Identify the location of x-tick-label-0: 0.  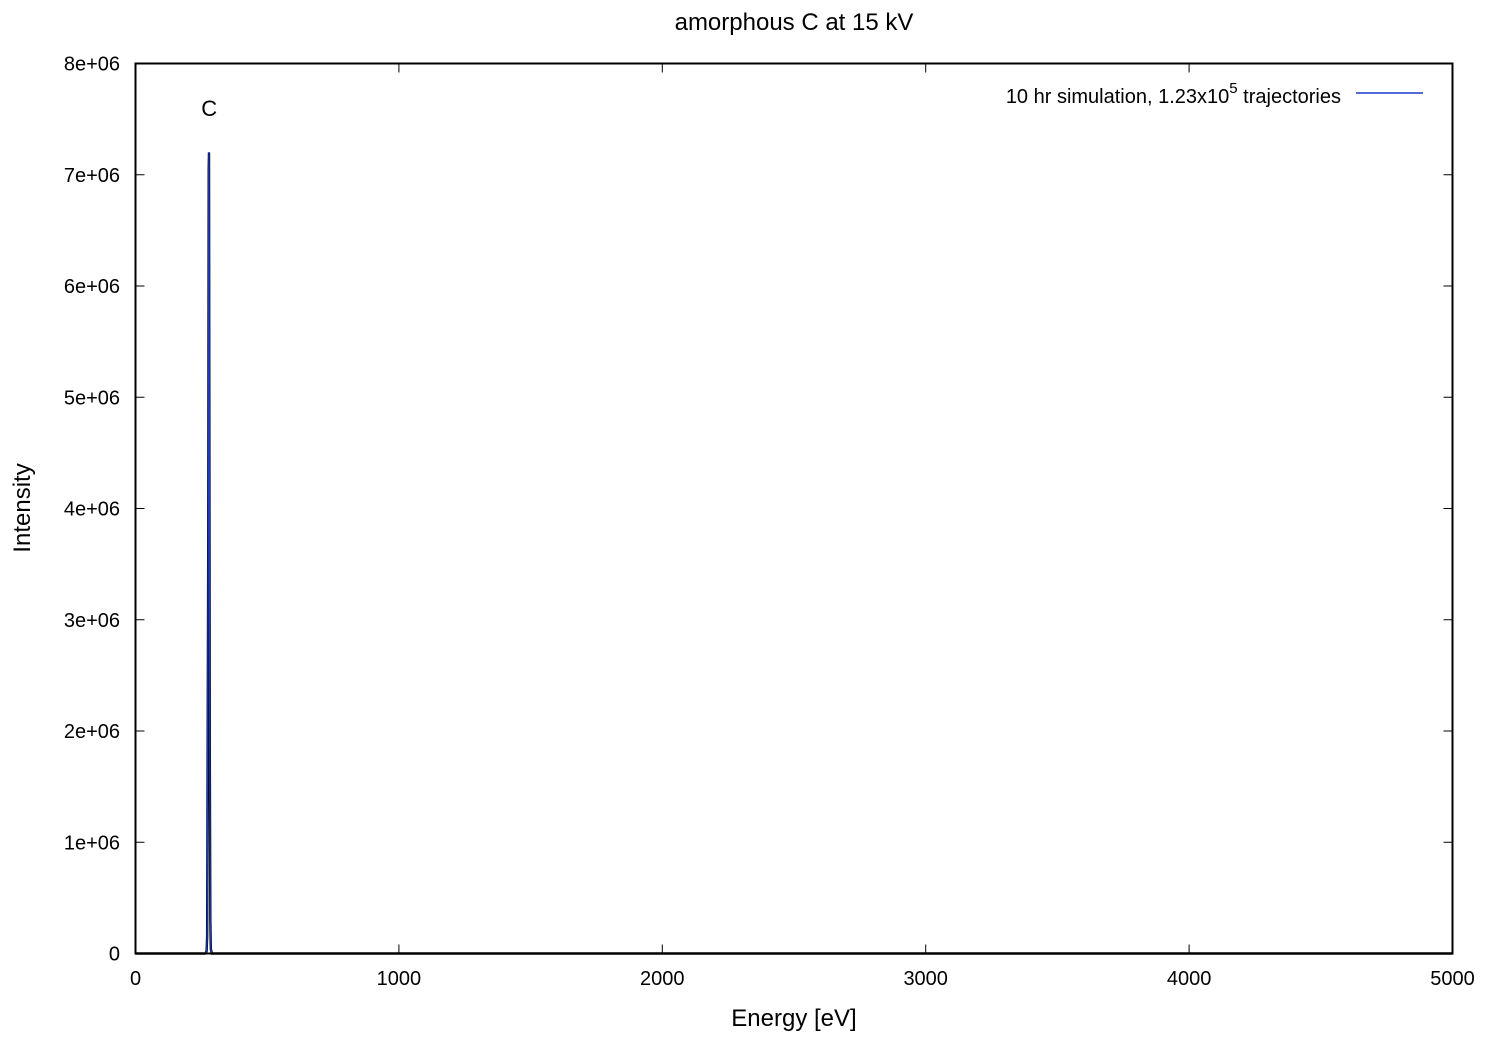
(135, 979).